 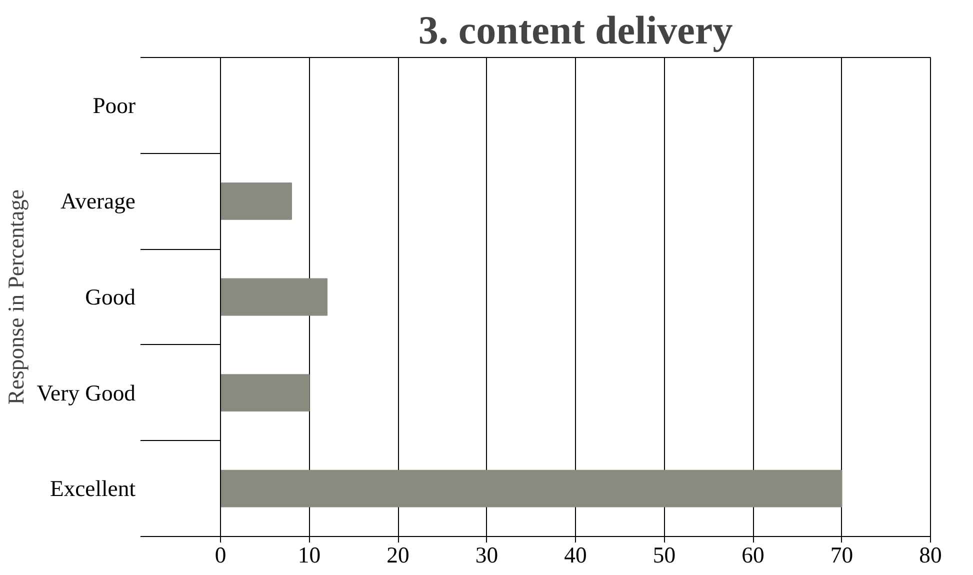 What do you see at coordinates (16, 297) in the screenshot?
I see `y-axis-title: Response in Percentage` at bounding box center [16, 297].